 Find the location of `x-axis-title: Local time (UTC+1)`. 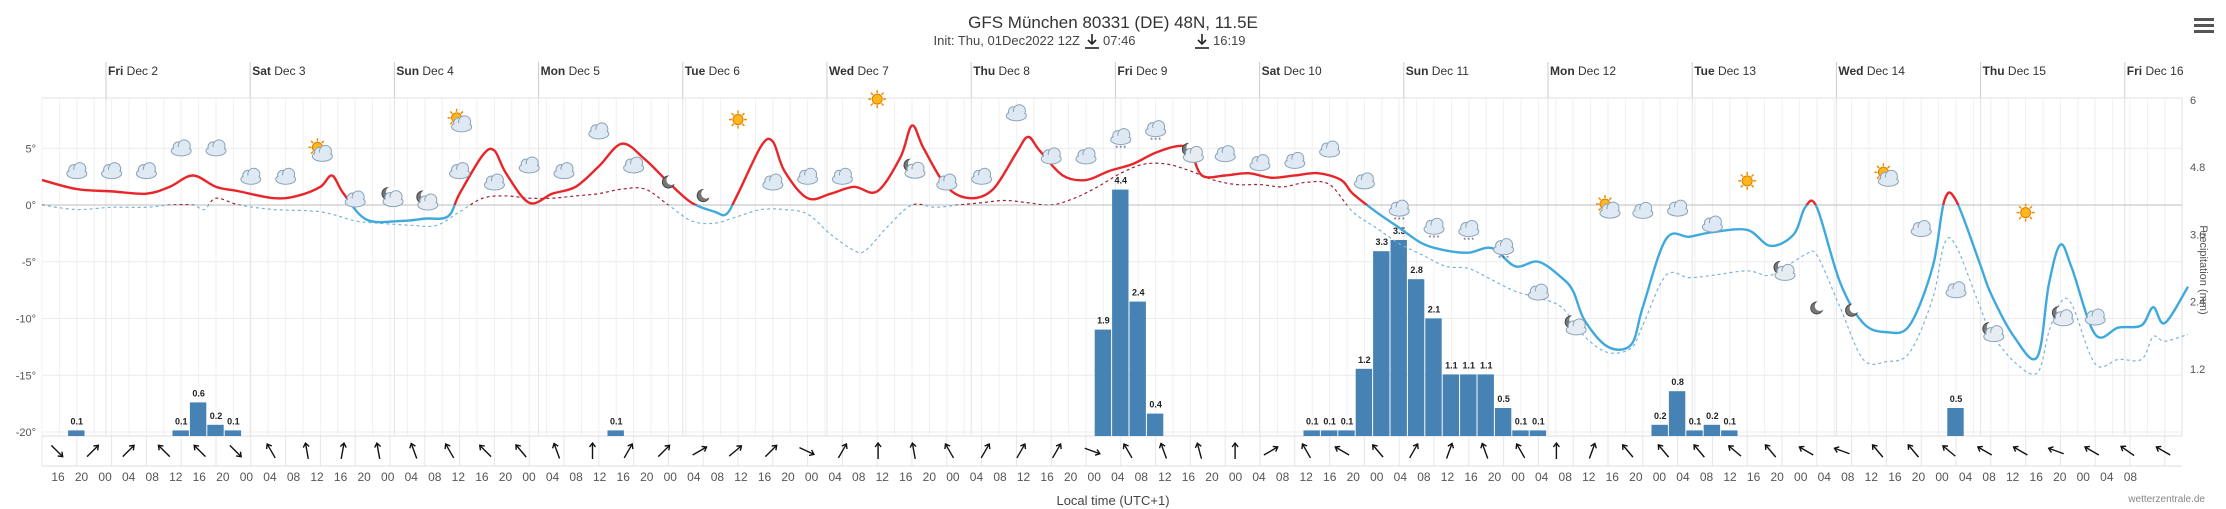

x-axis-title: Local time (UTC+1) is located at coordinates (1112, 500).